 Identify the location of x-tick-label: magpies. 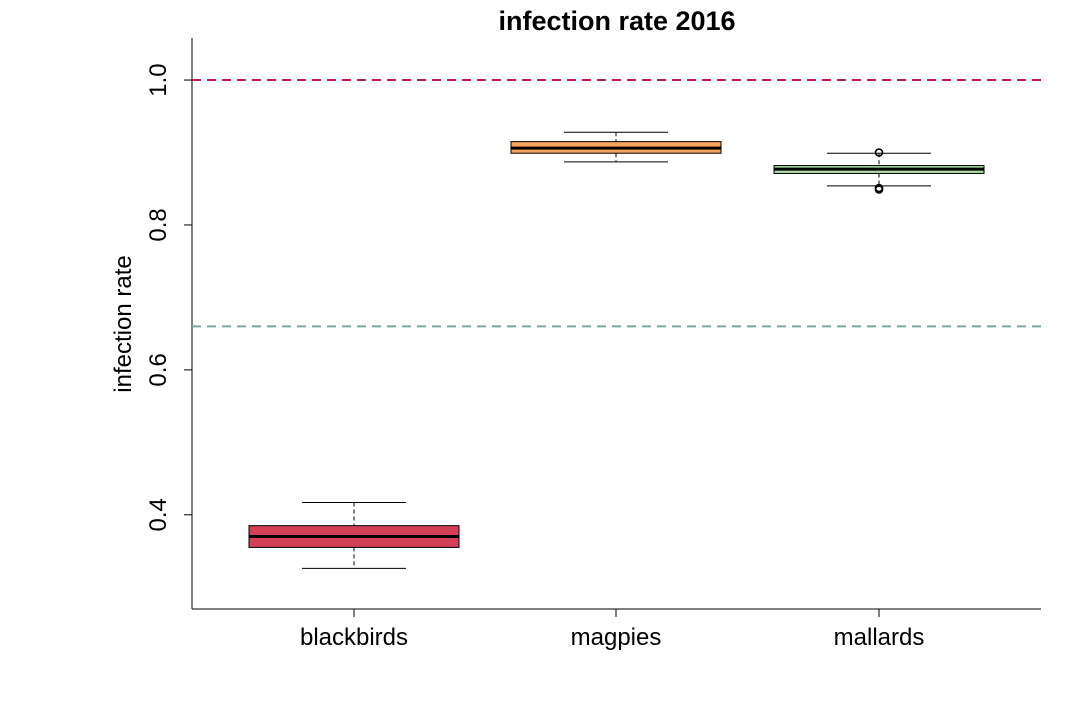
(616, 637).